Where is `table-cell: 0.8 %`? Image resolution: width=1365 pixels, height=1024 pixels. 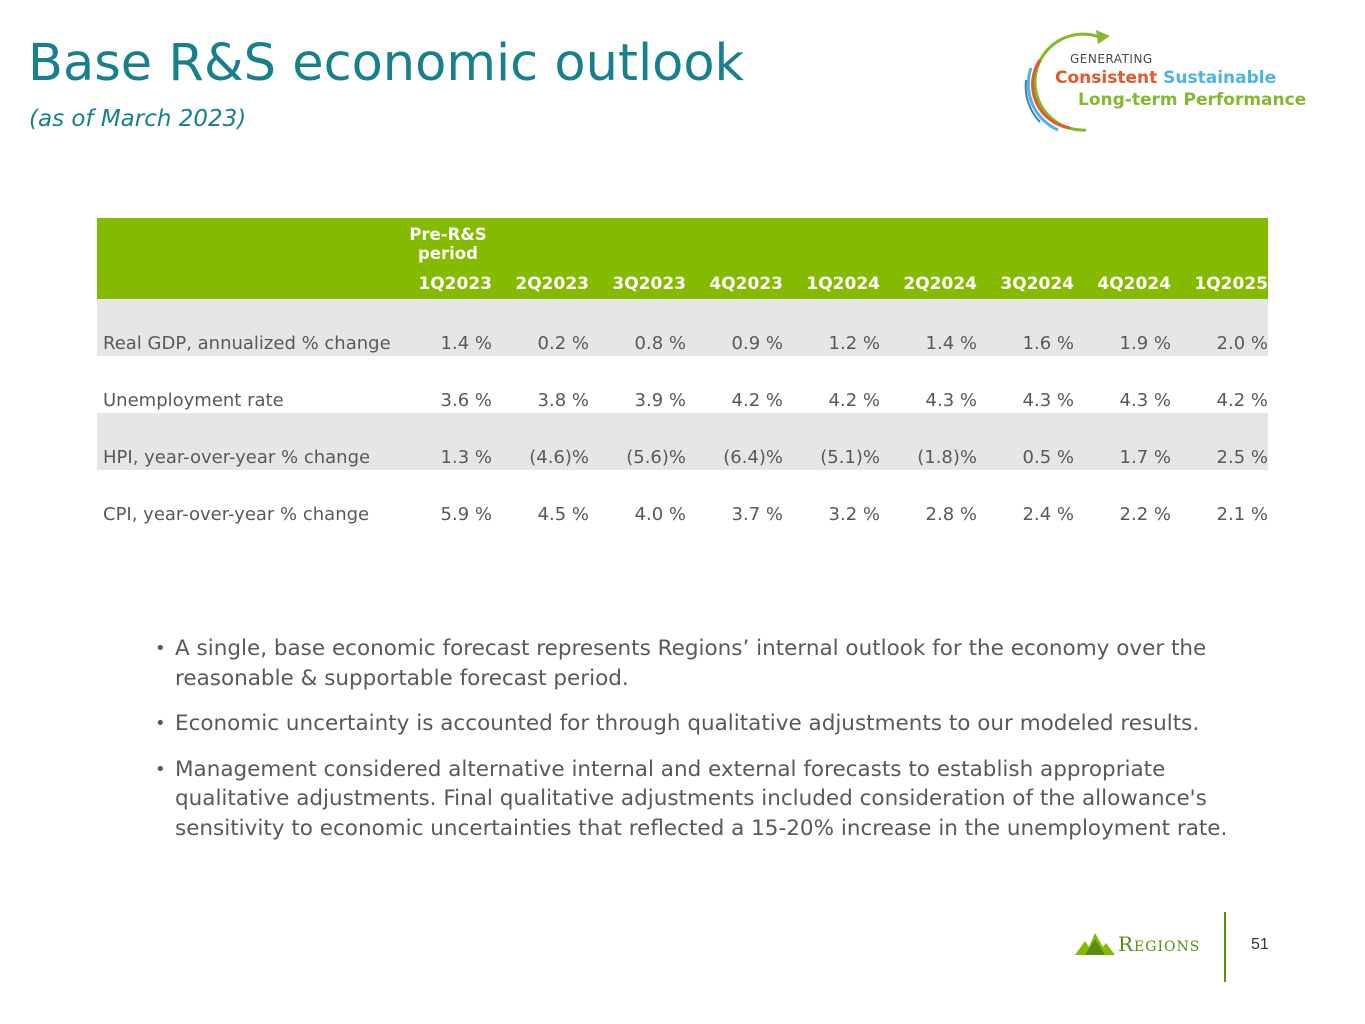 table-cell: 0.8 % is located at coordinates (660, 343).